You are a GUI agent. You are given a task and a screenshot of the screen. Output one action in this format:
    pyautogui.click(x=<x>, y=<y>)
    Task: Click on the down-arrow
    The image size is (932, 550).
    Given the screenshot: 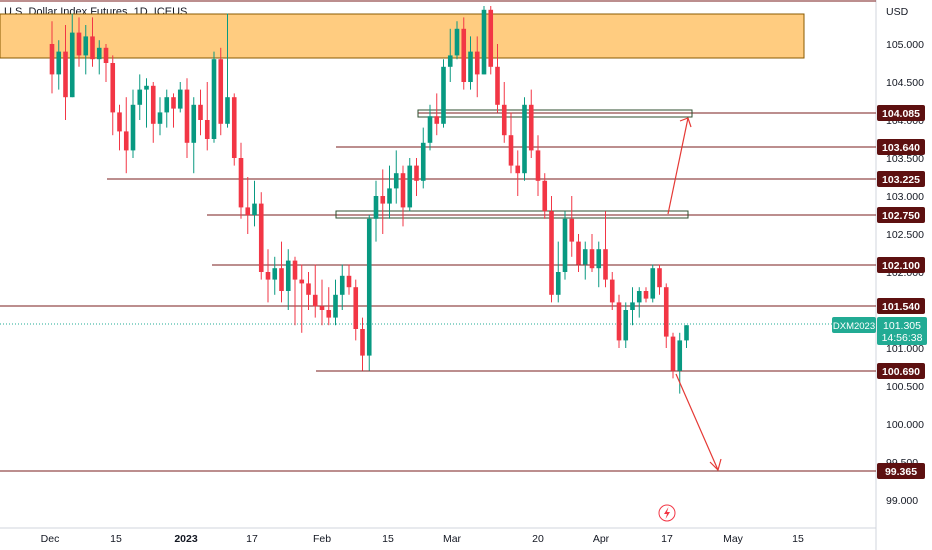 What is the action you would take?
    pyautogui.click(x=698, y=422)
    